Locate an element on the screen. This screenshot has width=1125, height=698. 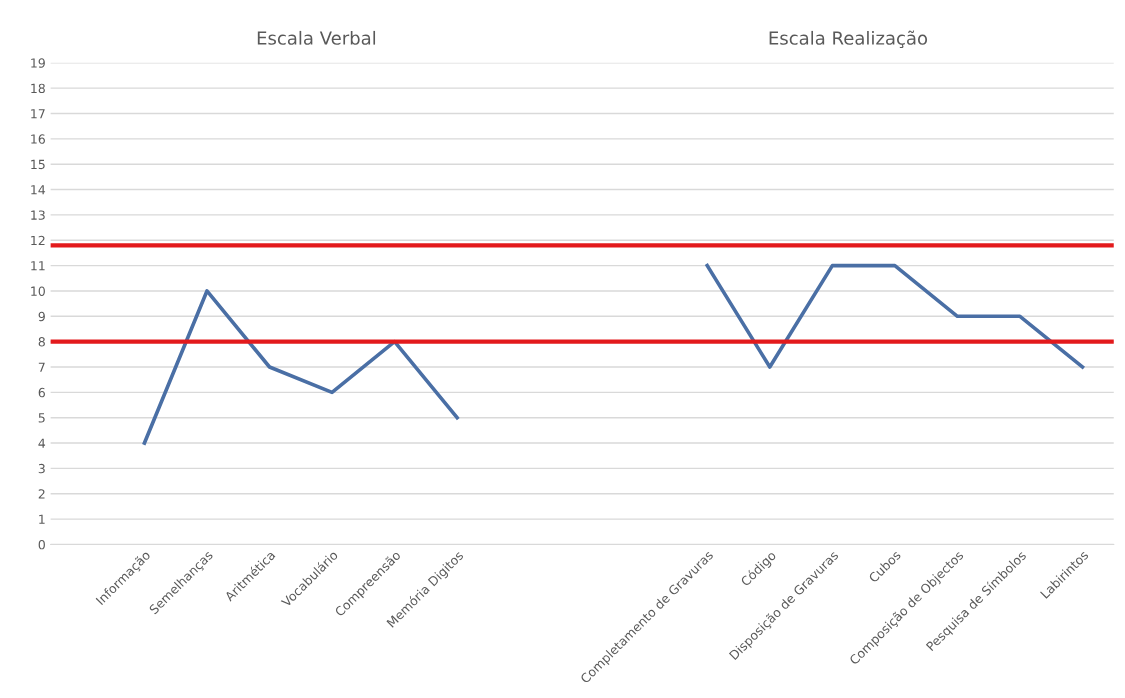
y-tick-label: 17 is located at coordinates (38, 114).